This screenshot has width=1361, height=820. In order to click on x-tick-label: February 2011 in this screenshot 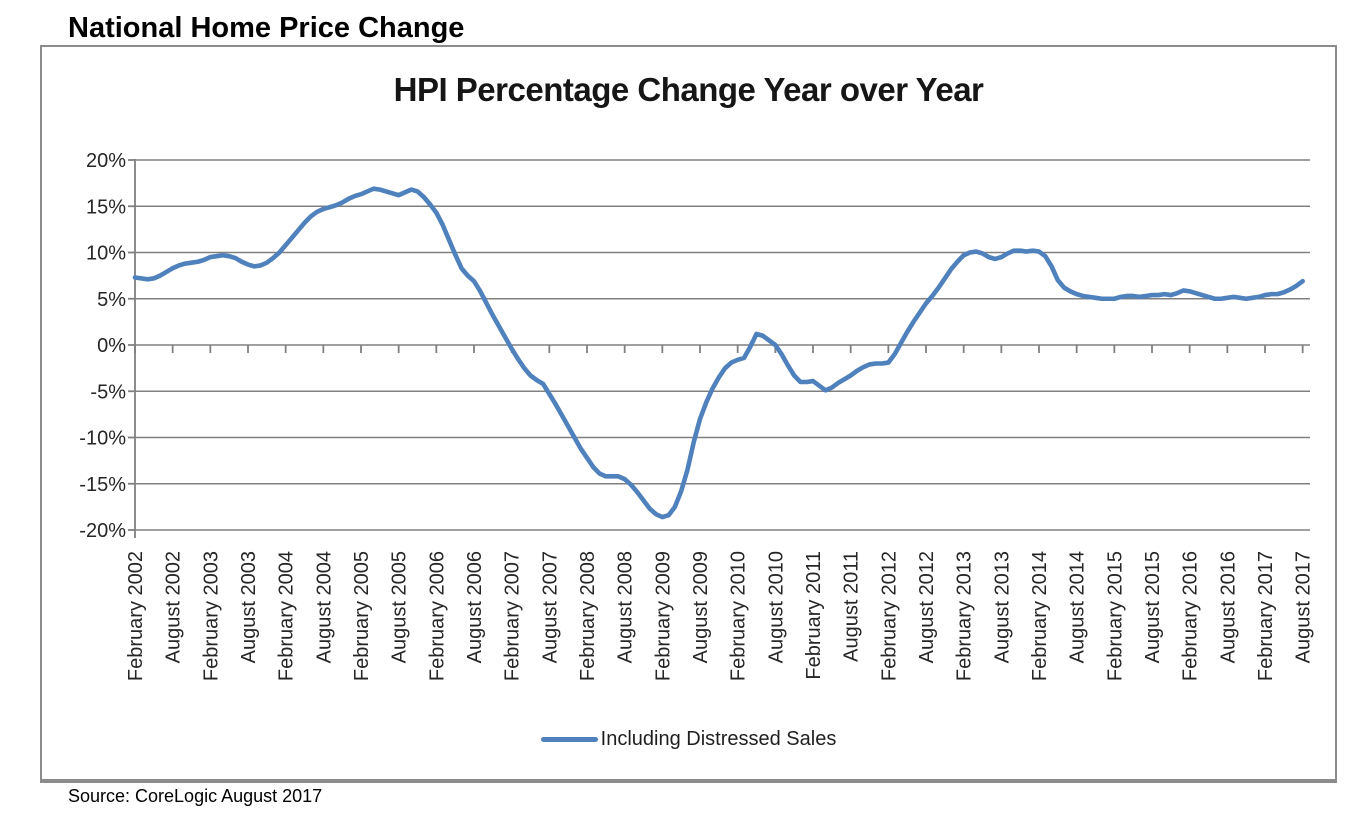, I will do `click(814, 615)`.